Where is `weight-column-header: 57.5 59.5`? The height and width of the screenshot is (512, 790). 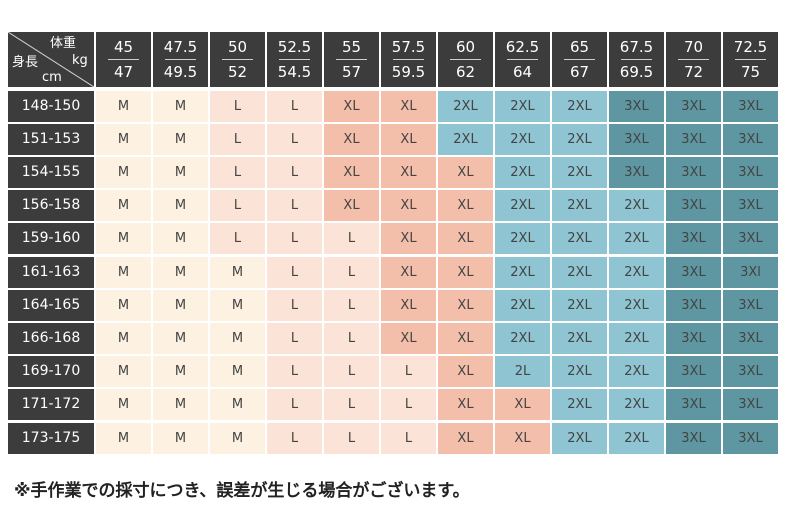 weight-column-header: 57.5 59.5 is located at coordinates (408, 59).